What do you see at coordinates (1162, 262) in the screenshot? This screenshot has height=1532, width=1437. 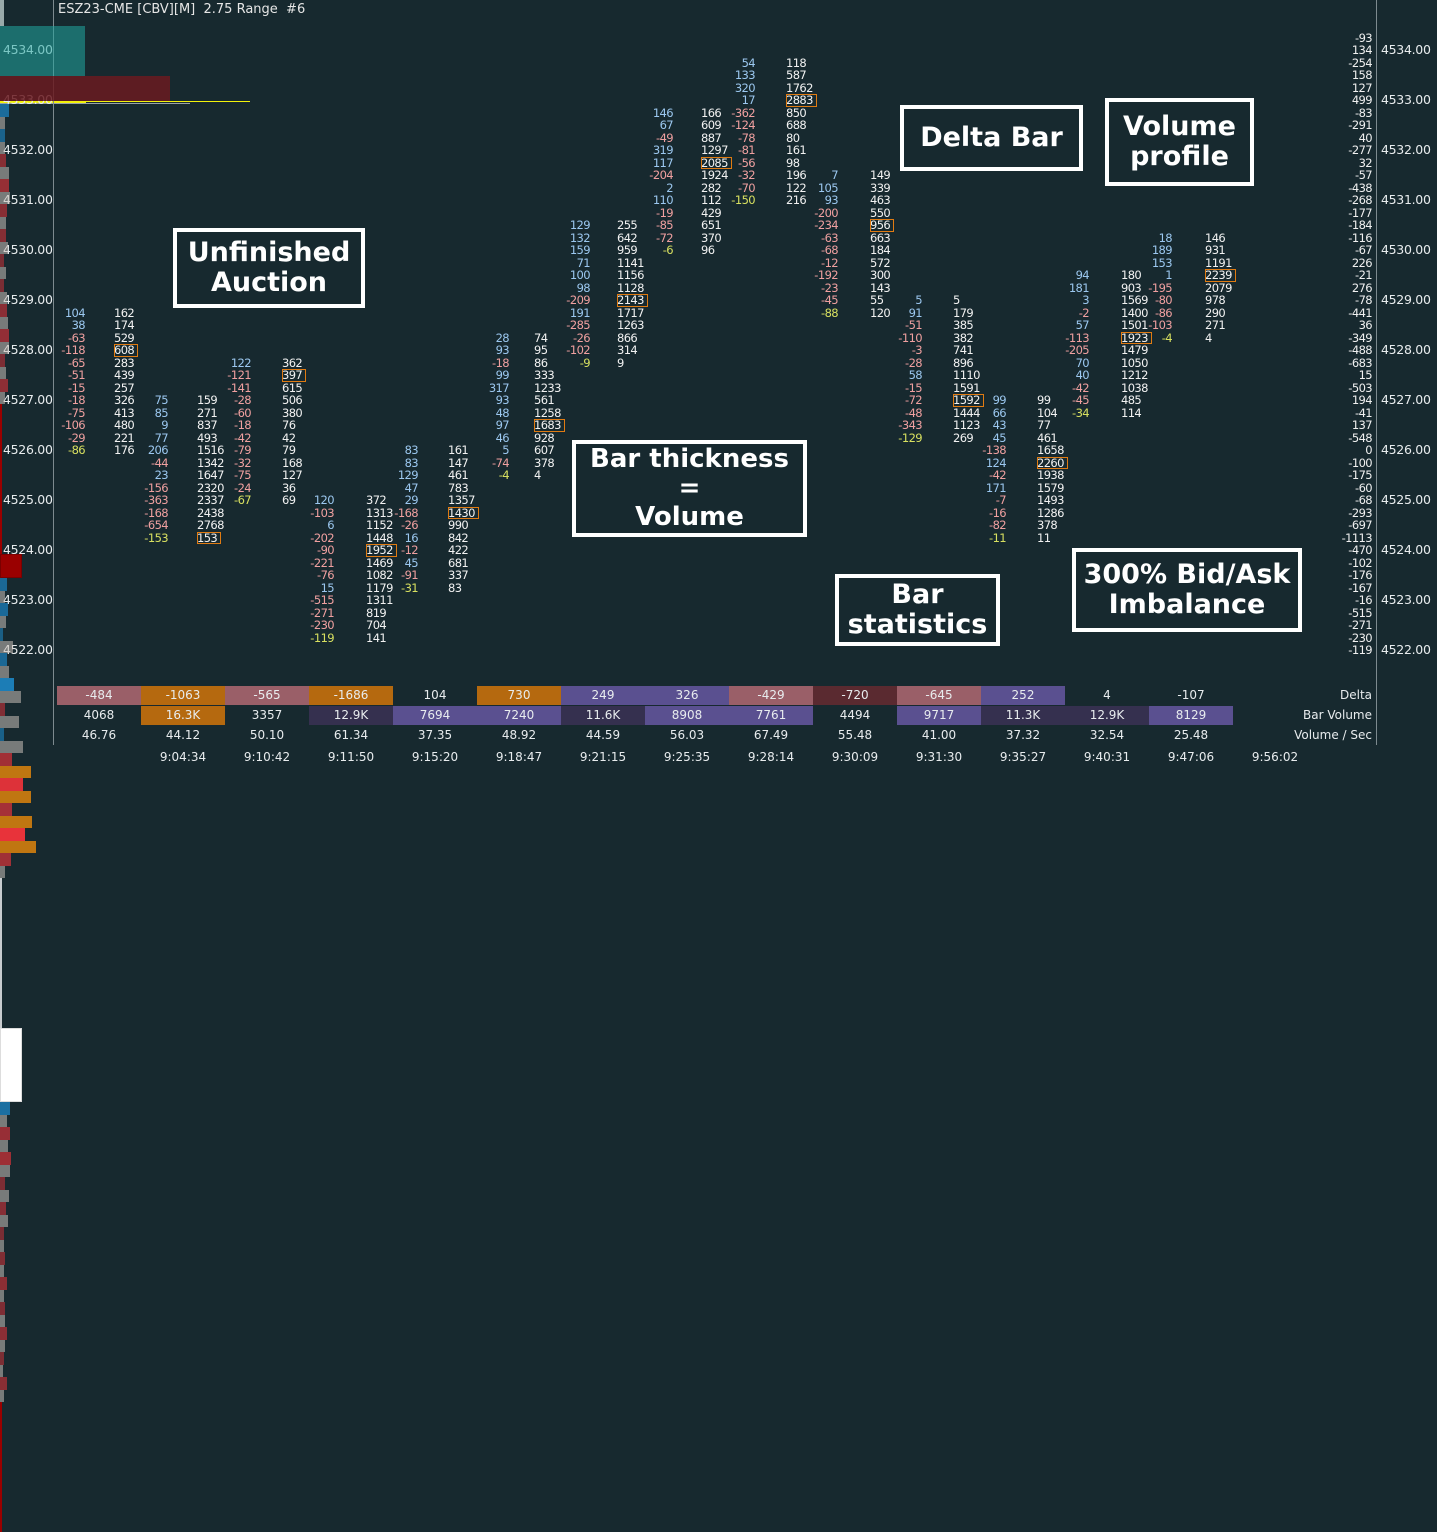 I see `delta-cell: 153` at bounding box center [1162, 262].